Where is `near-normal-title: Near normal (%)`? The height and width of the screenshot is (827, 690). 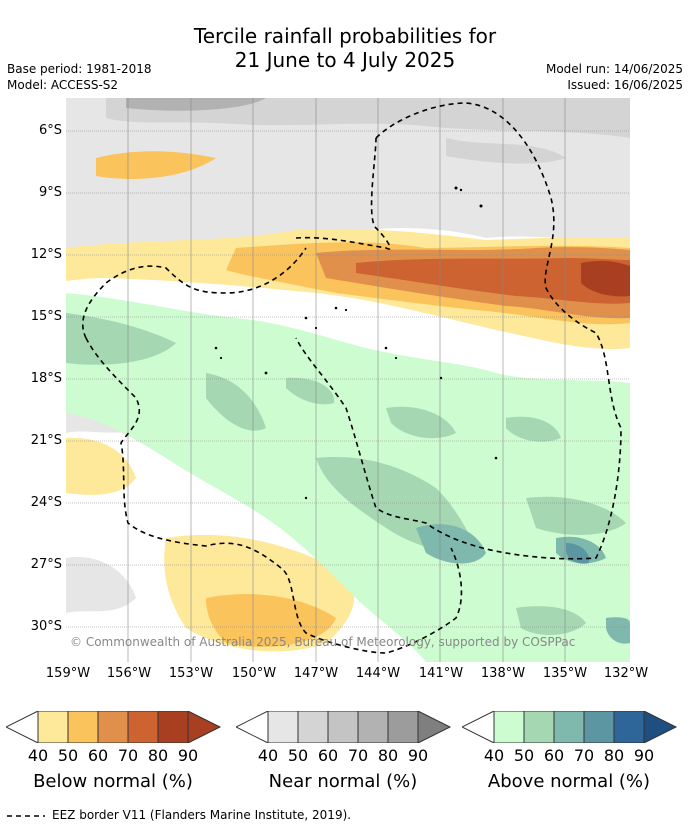
near-normal-title: Near normal (%) is located at coordinates (343, 781).